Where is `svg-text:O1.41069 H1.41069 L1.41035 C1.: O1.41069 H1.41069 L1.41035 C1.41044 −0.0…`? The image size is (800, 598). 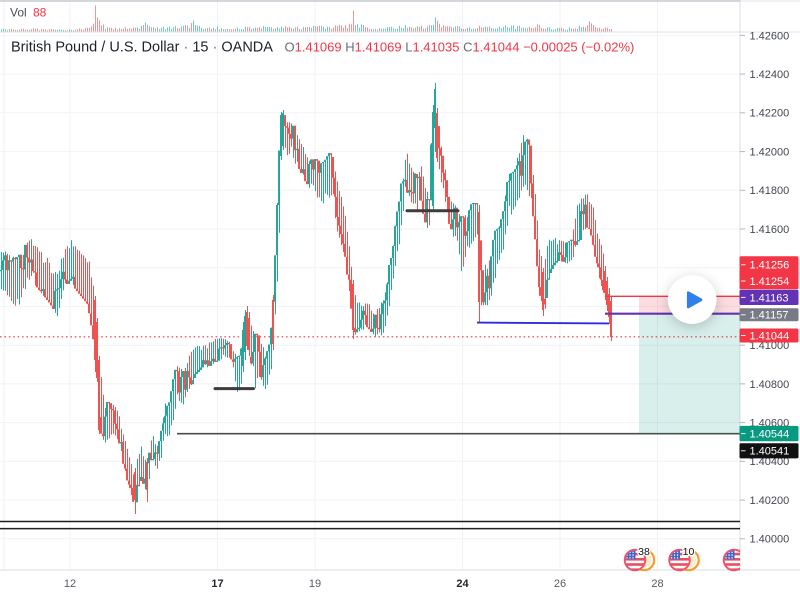
svg-text:O1.41069 H1.41069 L1.41035 C1.: O1.41069 H1.41069 L1.41035 C1.41044 −0.0… is located at coordinates (460, 47).